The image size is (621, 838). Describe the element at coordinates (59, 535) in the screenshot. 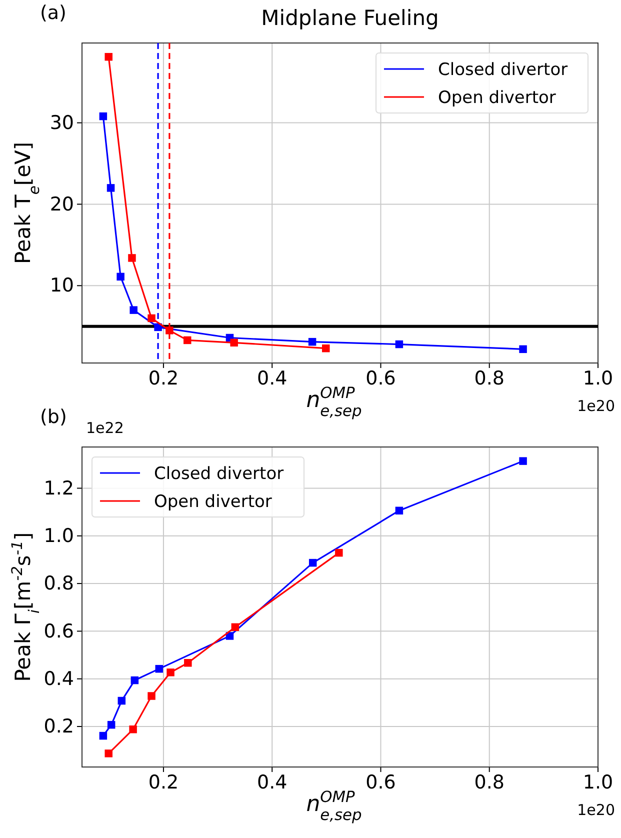

I see `y-tick-label: 1.0` at that location.